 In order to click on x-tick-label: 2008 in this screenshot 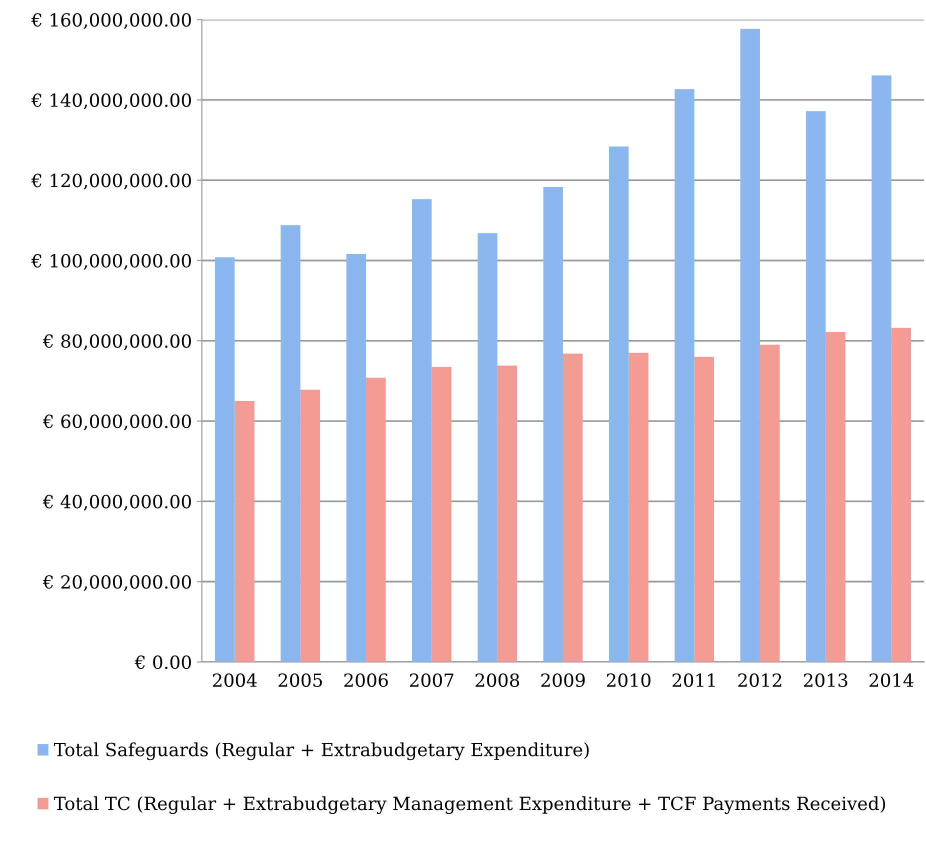, I will do `click(498, 680)`.